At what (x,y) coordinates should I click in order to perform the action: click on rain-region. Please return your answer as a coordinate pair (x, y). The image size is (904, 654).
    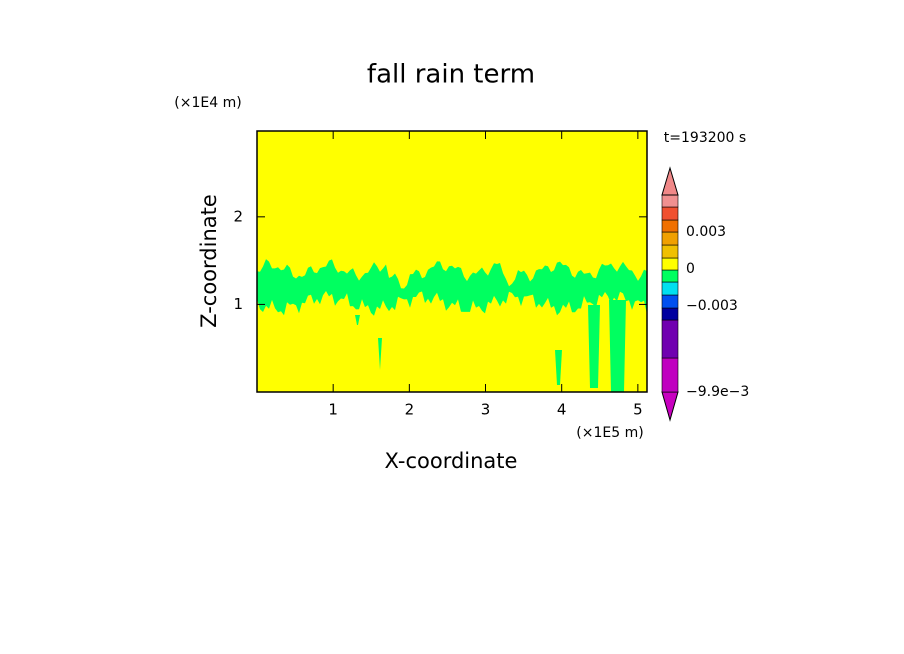
    Looking at the image, I should click on (452, 287).